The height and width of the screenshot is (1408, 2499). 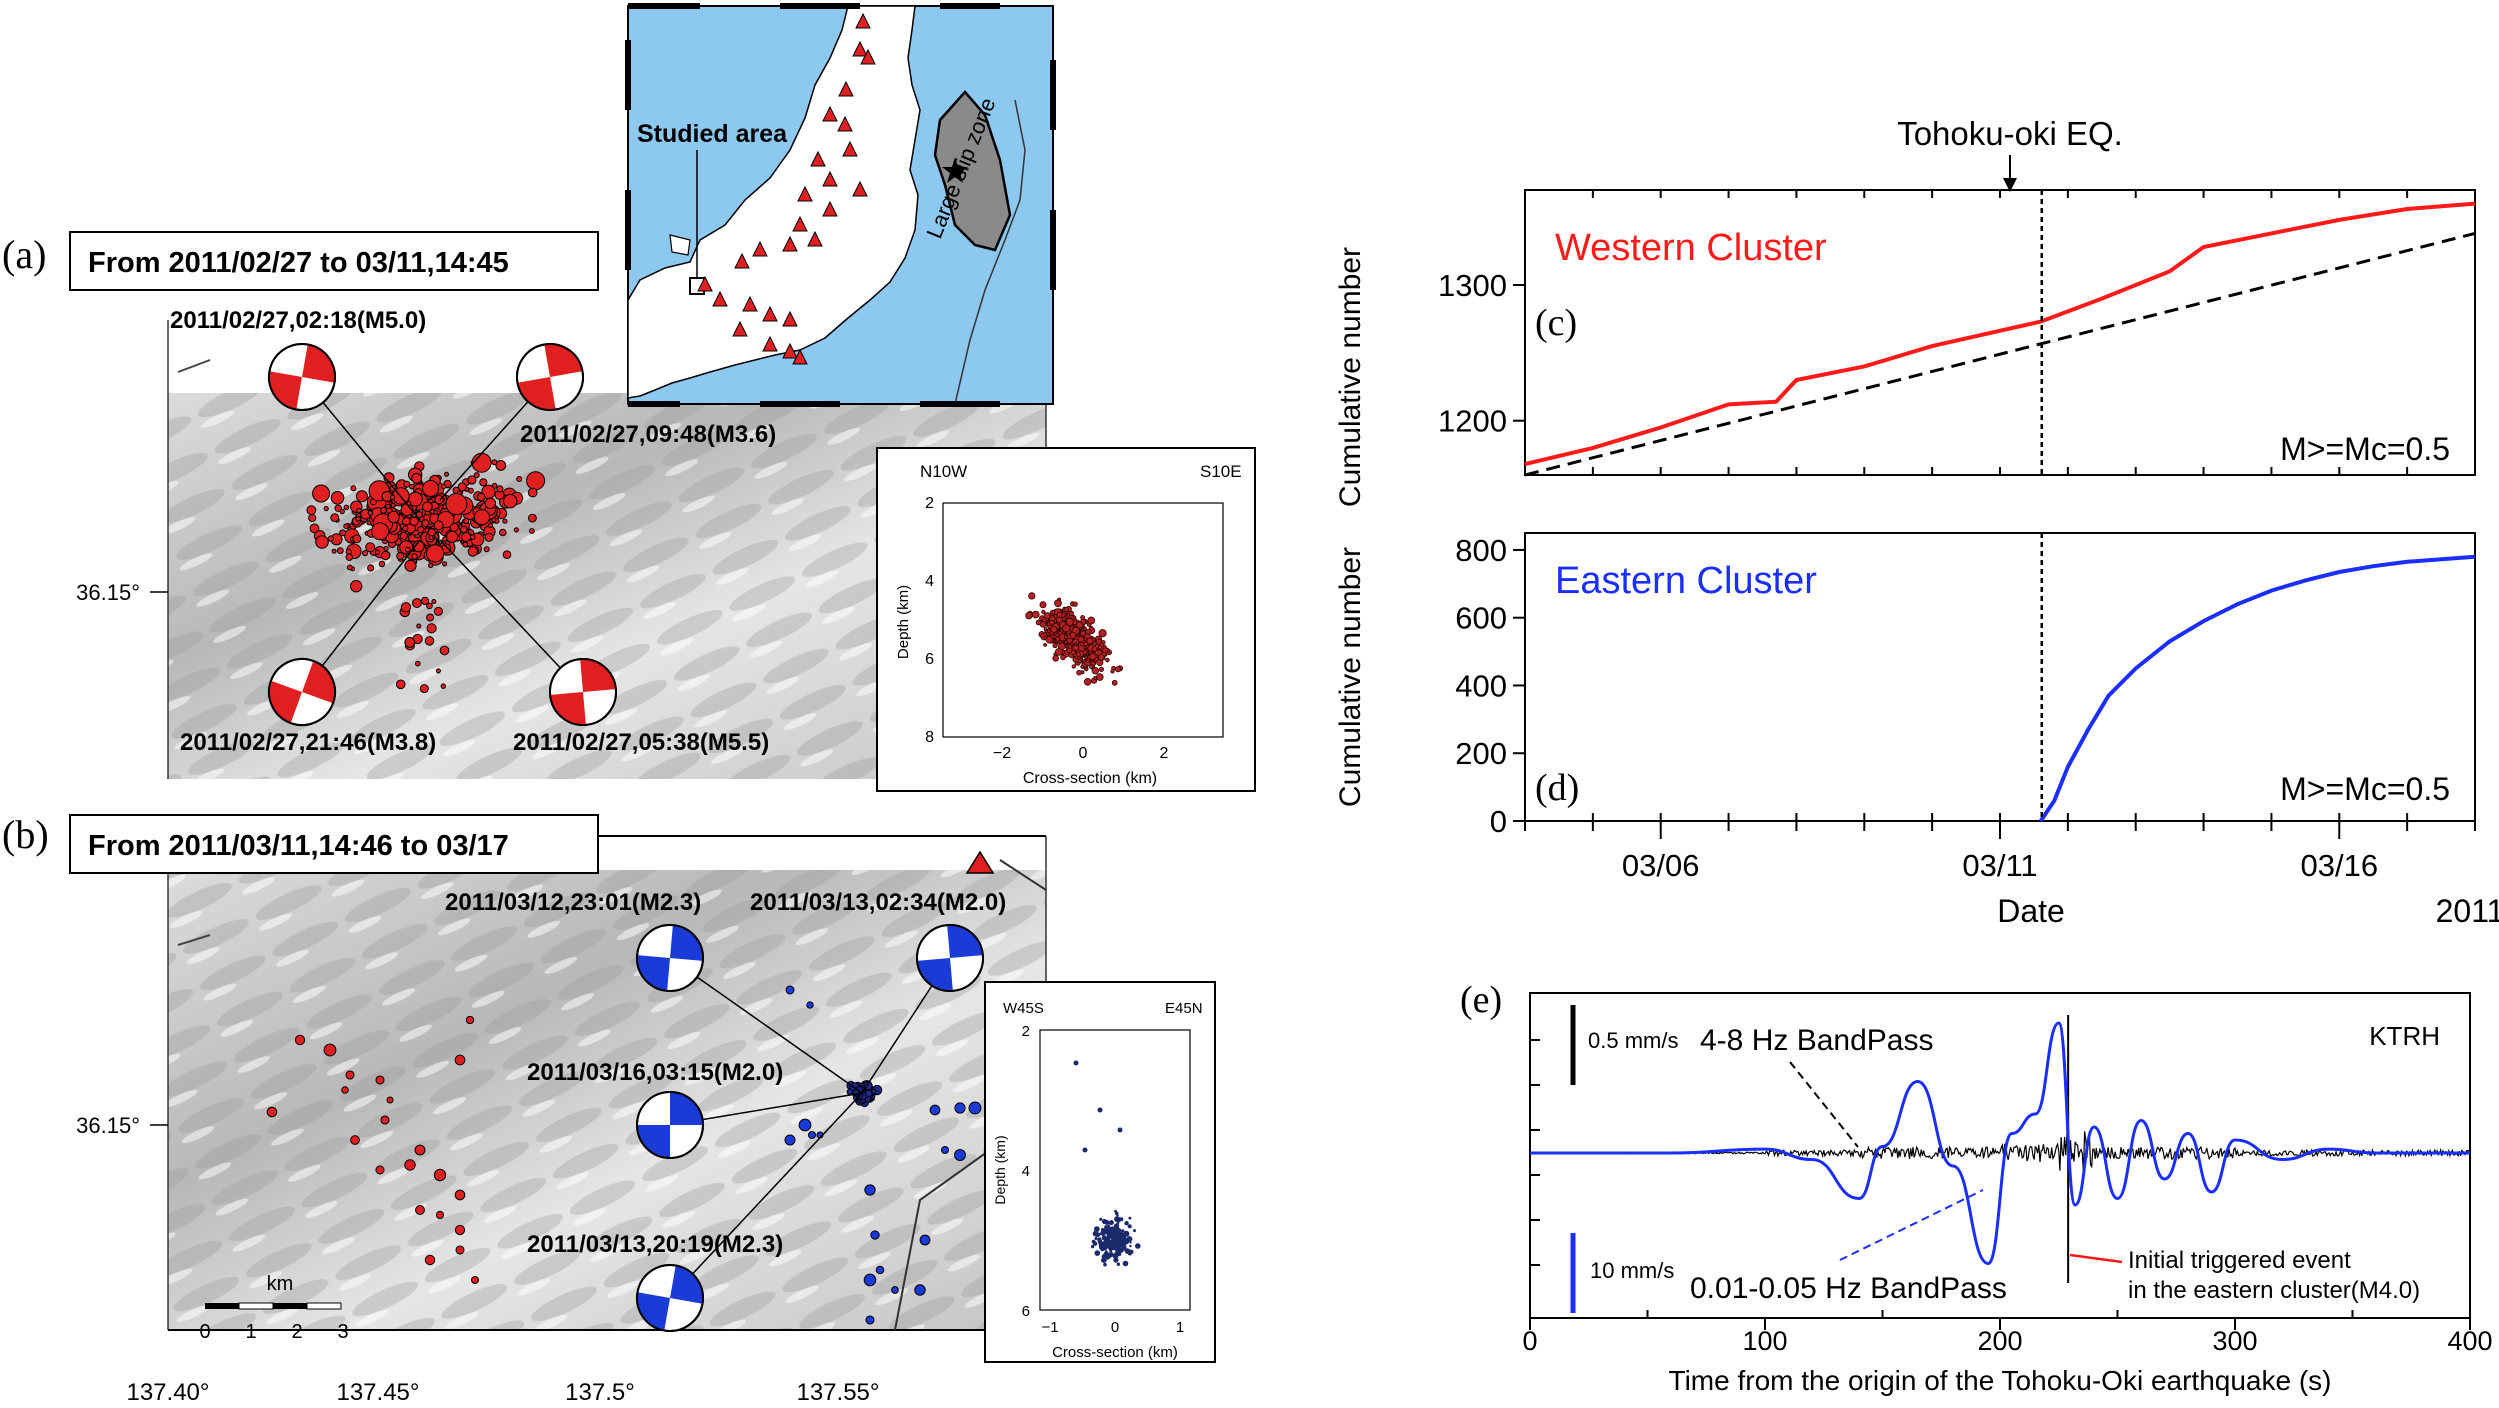 I want to click on panel-label-b: (b), so click(x=25, y=834).